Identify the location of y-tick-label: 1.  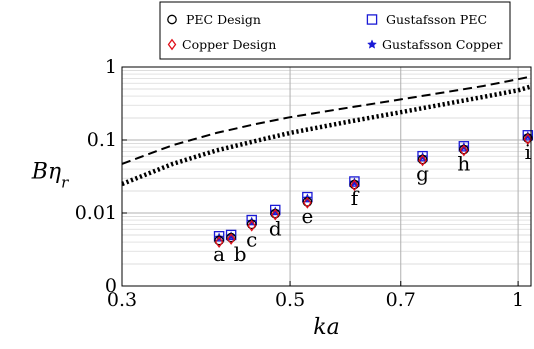
(111, 67).